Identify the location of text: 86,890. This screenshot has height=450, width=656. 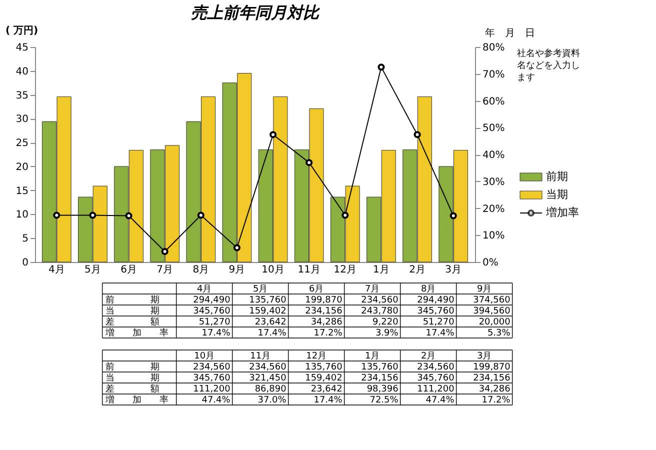
(270, 389).